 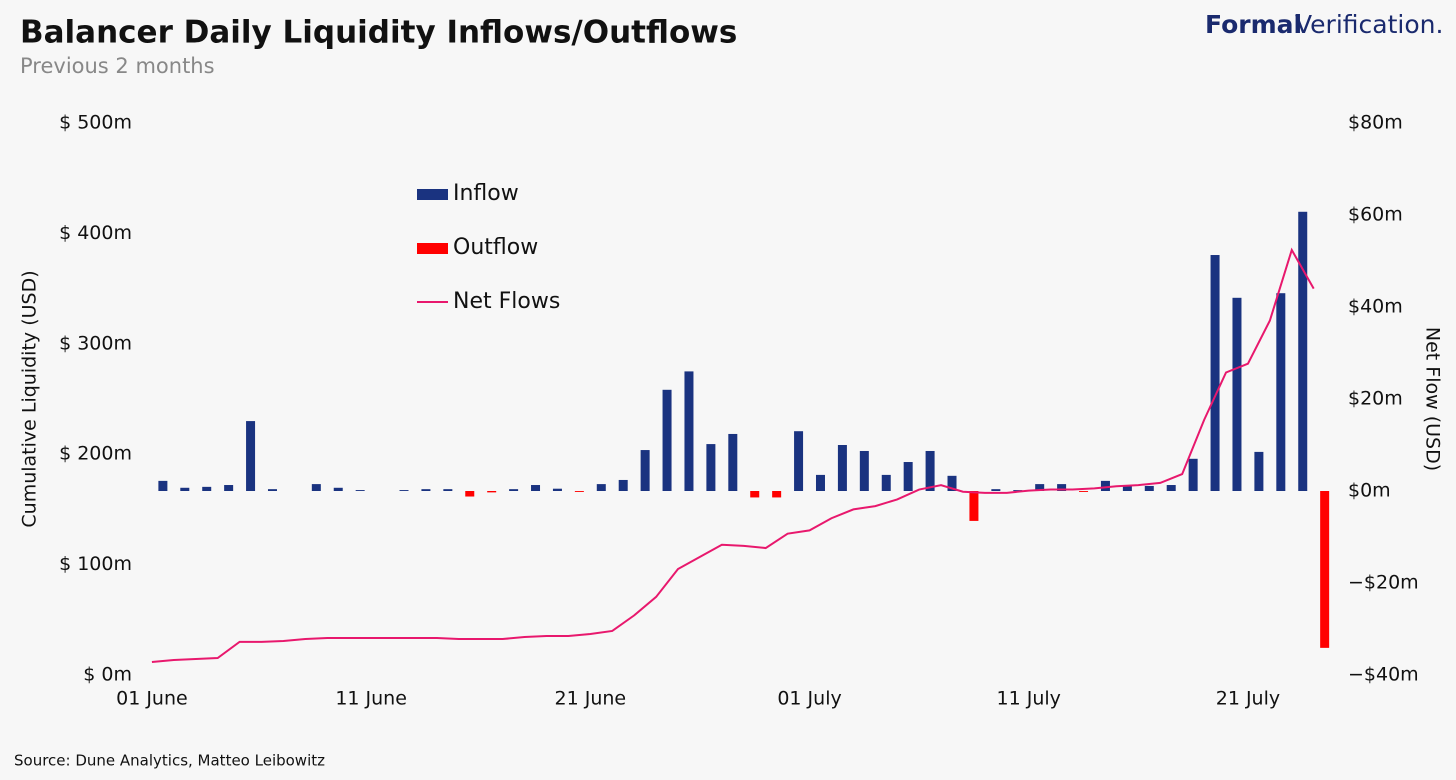 What do you see at coordinates (1375, 215) in the screenshot?
I see `y2-tick-label: $60m` at bounding box center [1375, 215].